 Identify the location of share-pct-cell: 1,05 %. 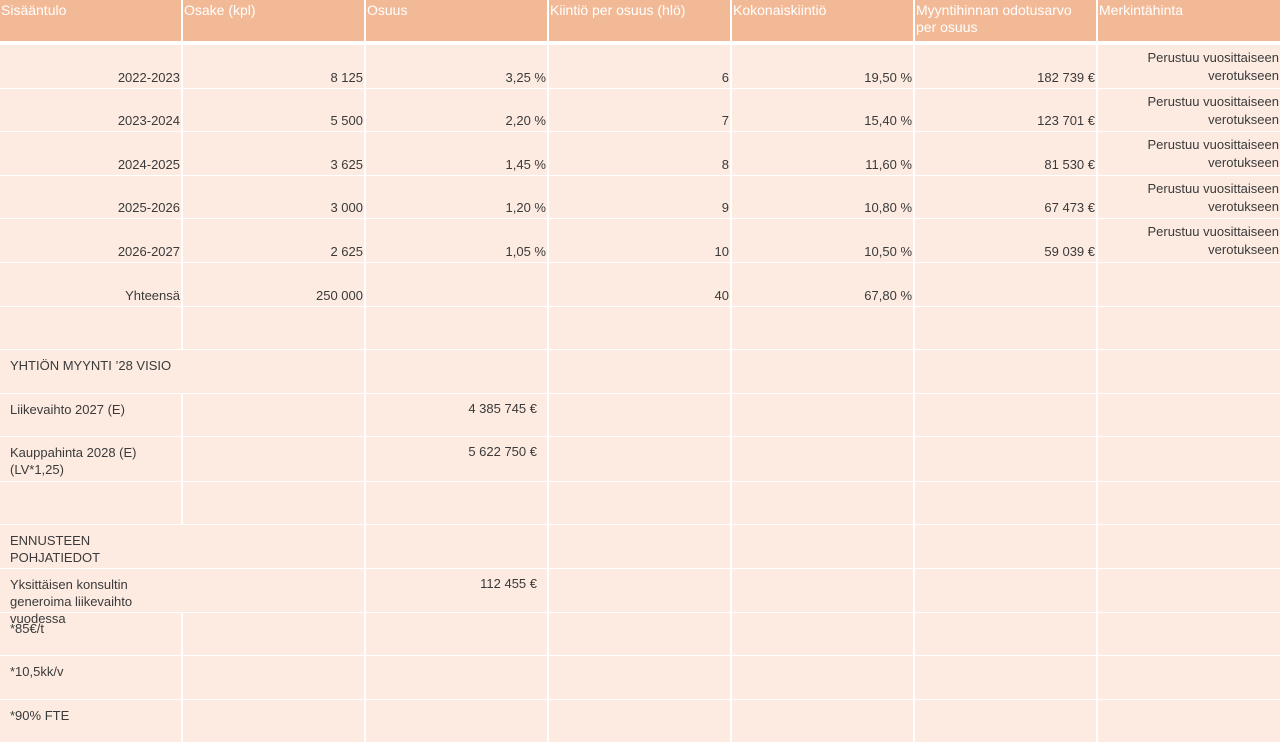
(457, 240).